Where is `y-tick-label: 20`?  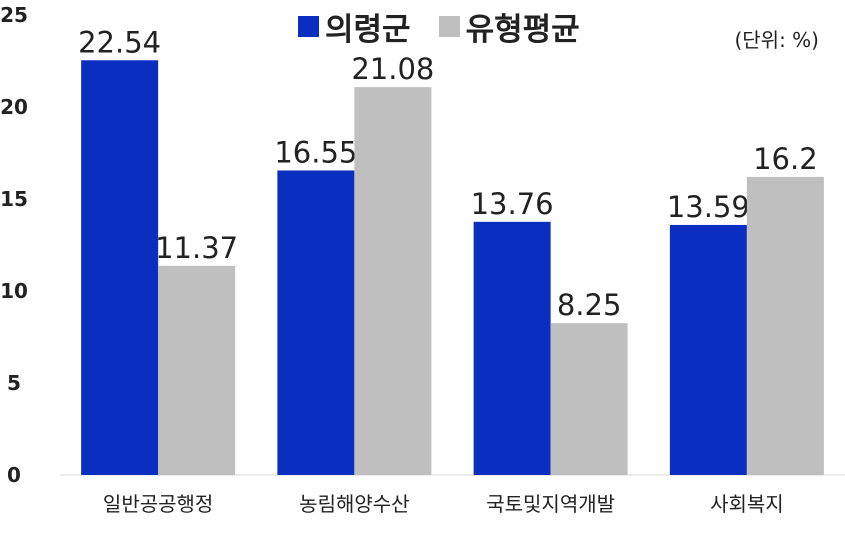
y-tick-label: 20 is located at coordinates (14, 107).